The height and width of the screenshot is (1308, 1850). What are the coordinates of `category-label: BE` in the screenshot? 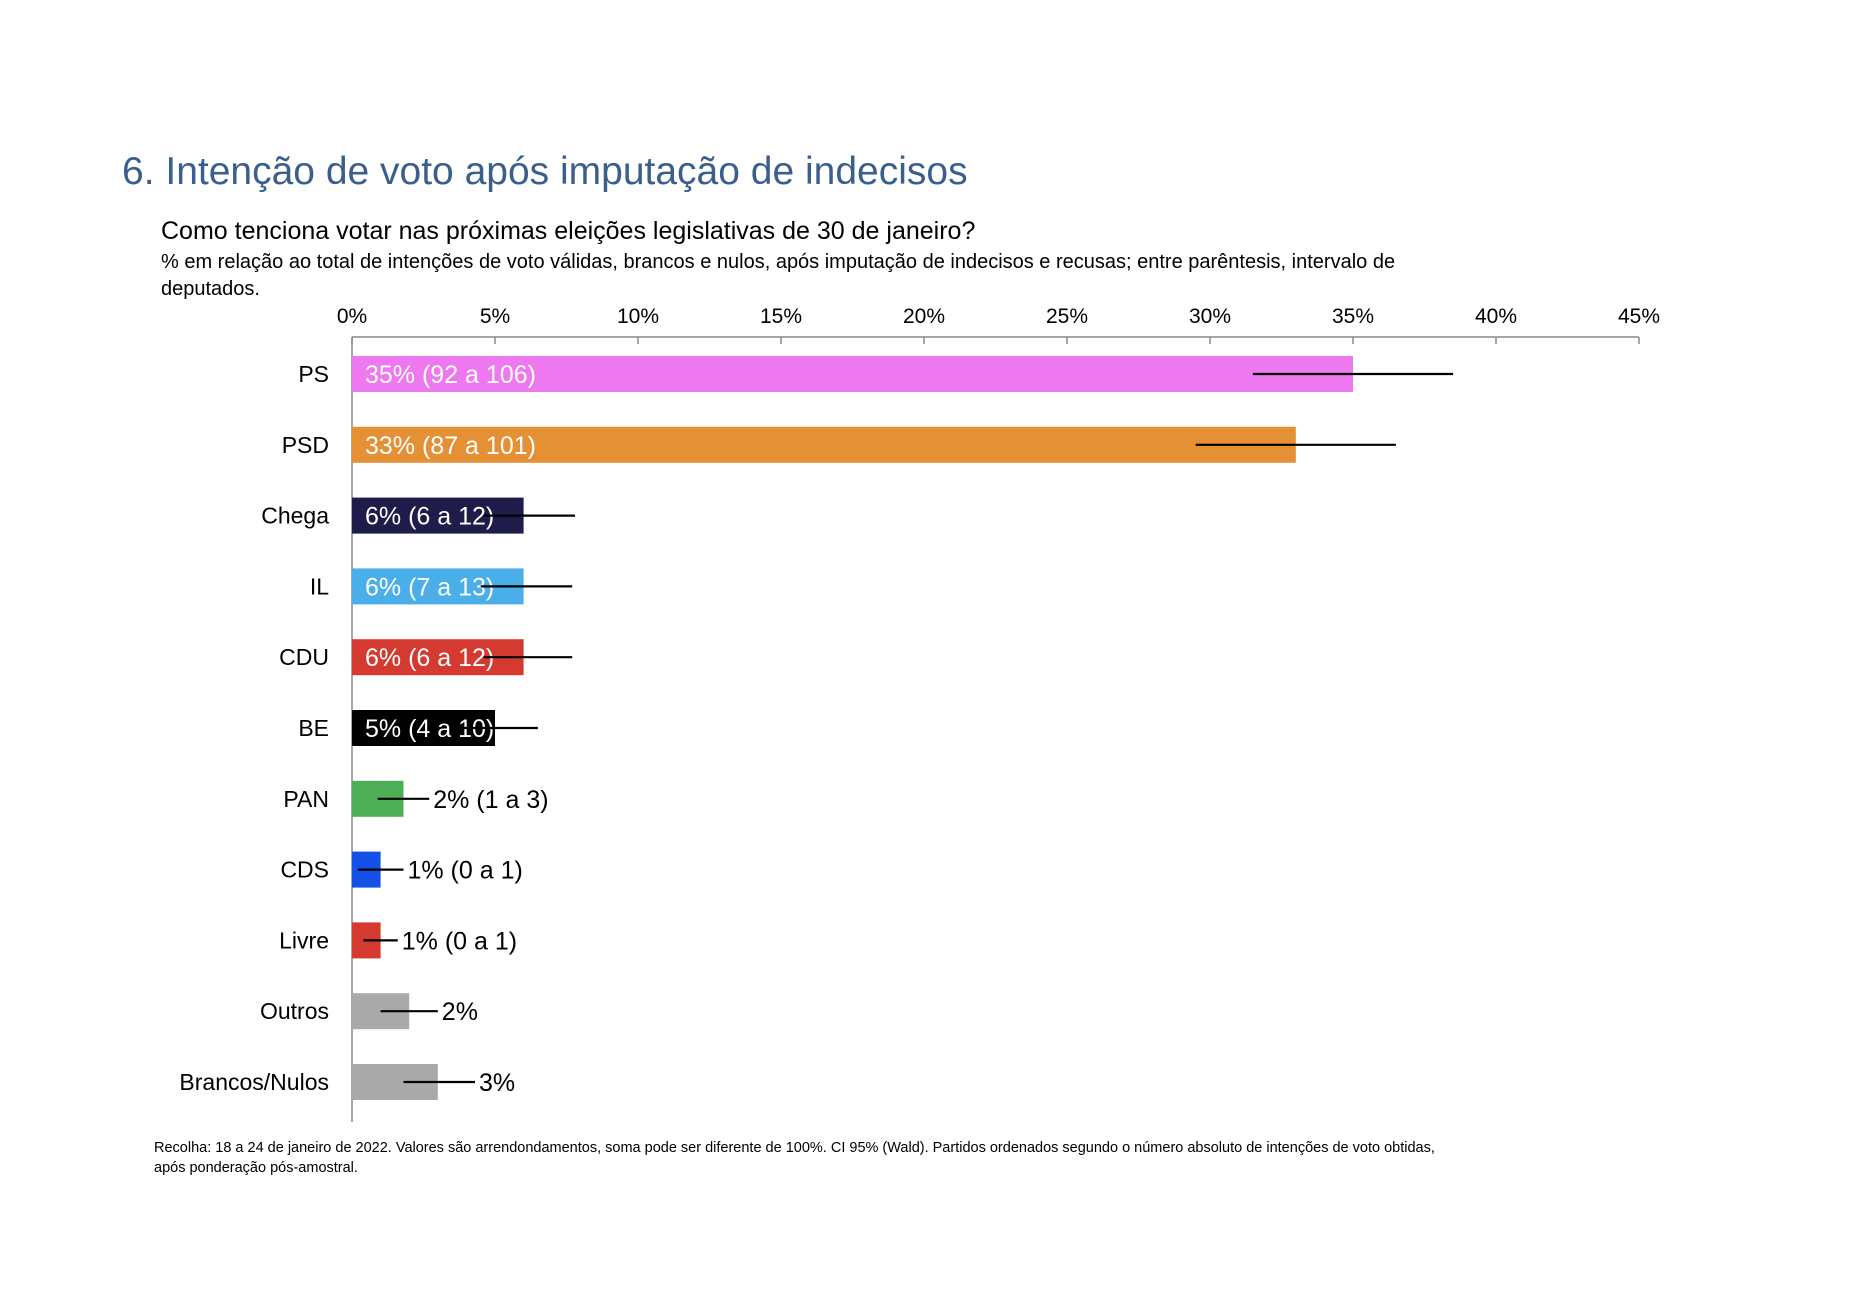 It's located at (313, 728).